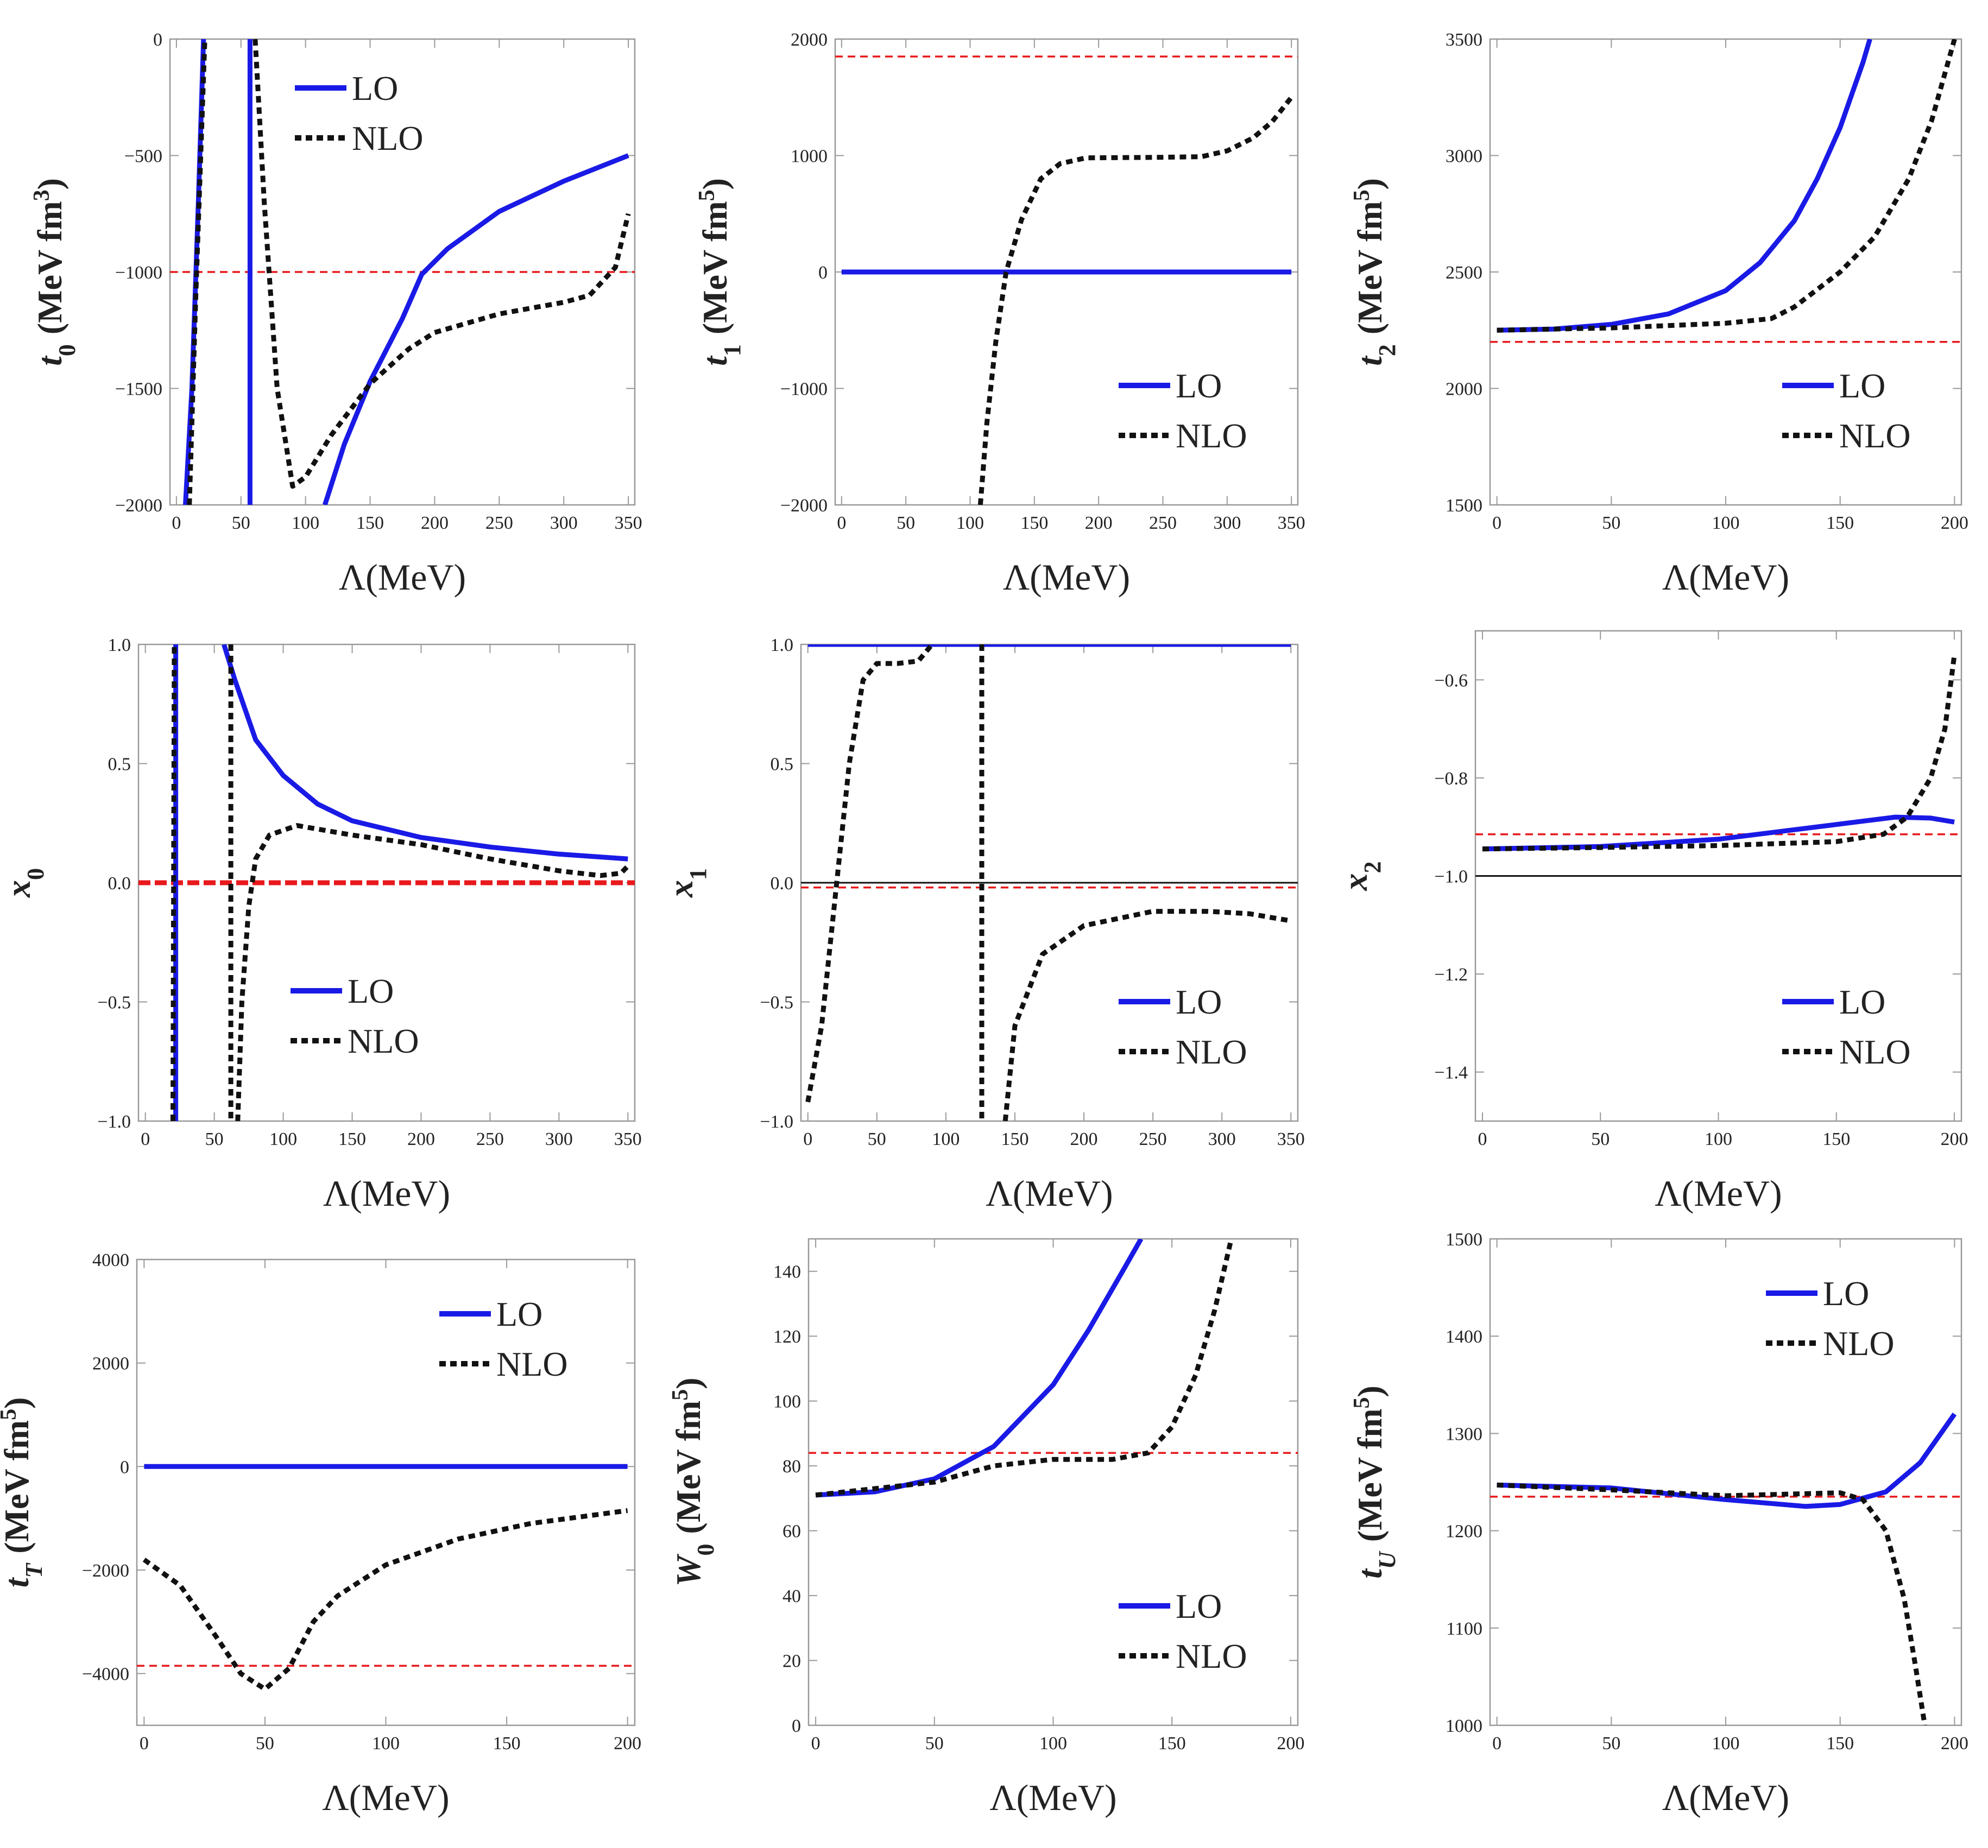 This screenshot has height=1848, width=1988. What do you see at coordinates (476, 329) in the screenshot?
I see `series-lo-line` at bounding box center [476, 329].